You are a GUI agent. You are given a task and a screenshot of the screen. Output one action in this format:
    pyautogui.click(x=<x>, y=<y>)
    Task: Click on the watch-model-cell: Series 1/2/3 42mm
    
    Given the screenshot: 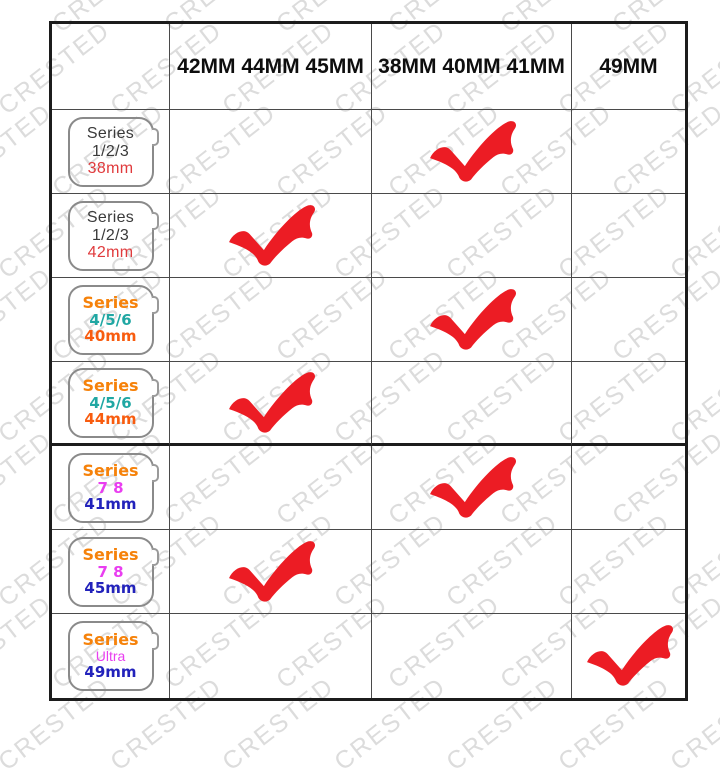 What is the action you would take?
    pyautogui.click(x=111, y=236)
    